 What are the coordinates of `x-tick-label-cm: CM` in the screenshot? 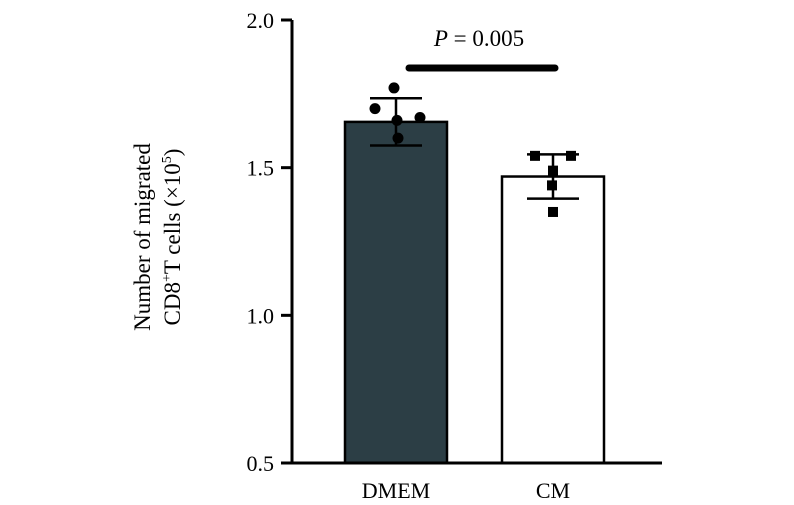 It's located at (553, 490).